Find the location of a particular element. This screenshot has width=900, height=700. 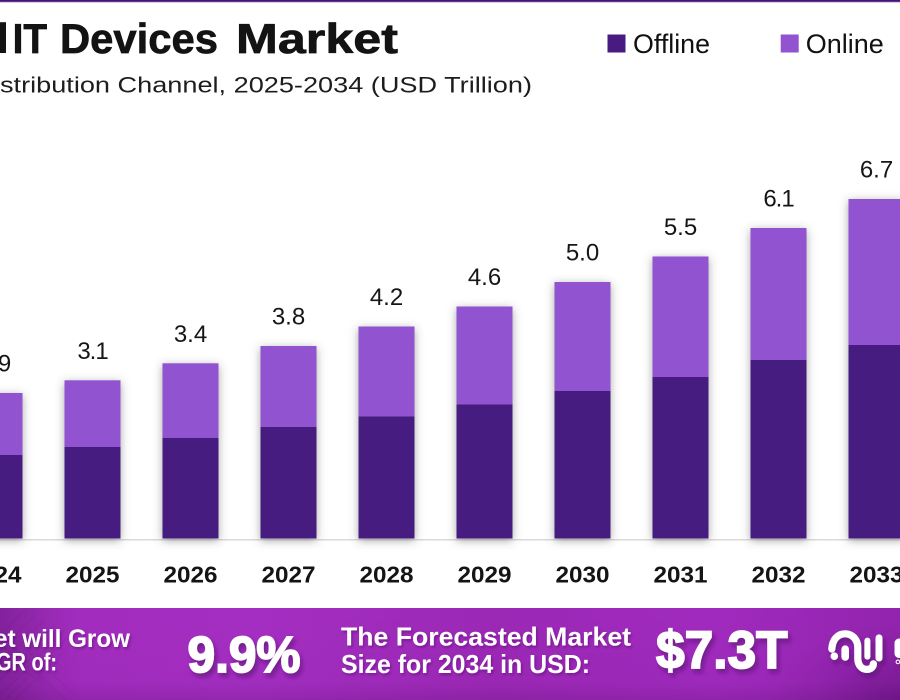

svg-text: 6.1 is located at coordinates (778, 199).